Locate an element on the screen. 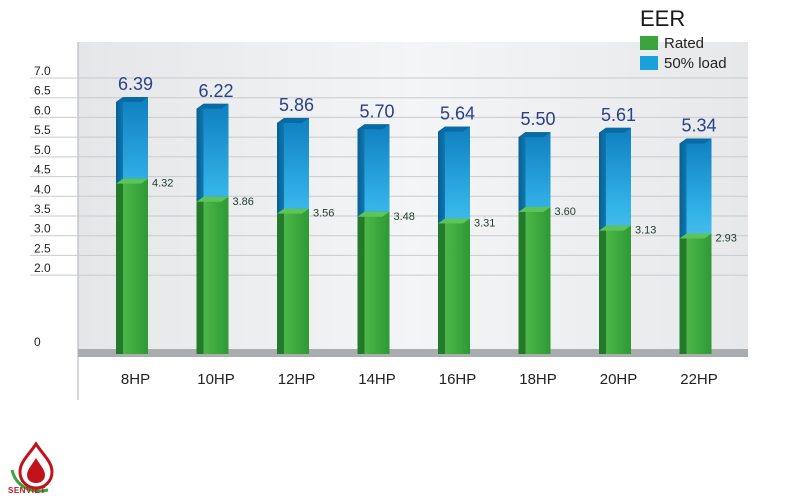 The width and height of the screenshot is (800, 500). value-label-50-load: 5.50 is located at coordinates (537, 119).